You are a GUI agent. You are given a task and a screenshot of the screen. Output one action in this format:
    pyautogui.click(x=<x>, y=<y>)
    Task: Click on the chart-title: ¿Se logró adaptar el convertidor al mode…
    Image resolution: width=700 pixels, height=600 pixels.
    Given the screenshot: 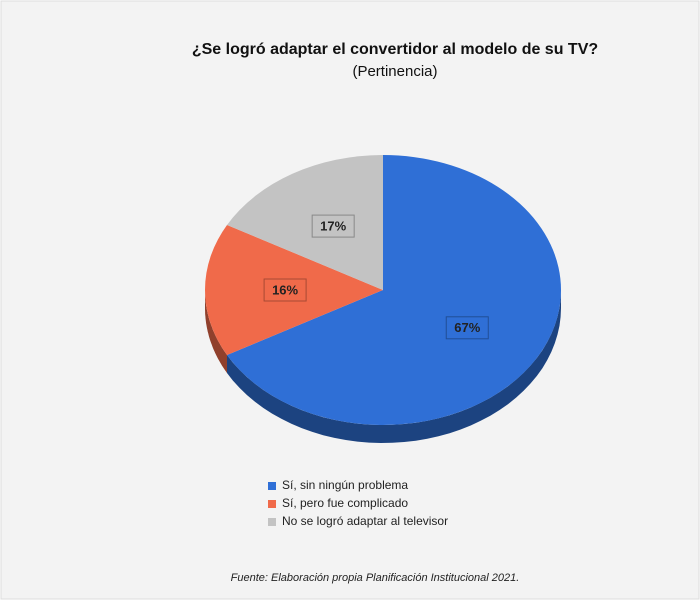 What is the action you would take?
    pyautogui.click(x=395, y=49)
    